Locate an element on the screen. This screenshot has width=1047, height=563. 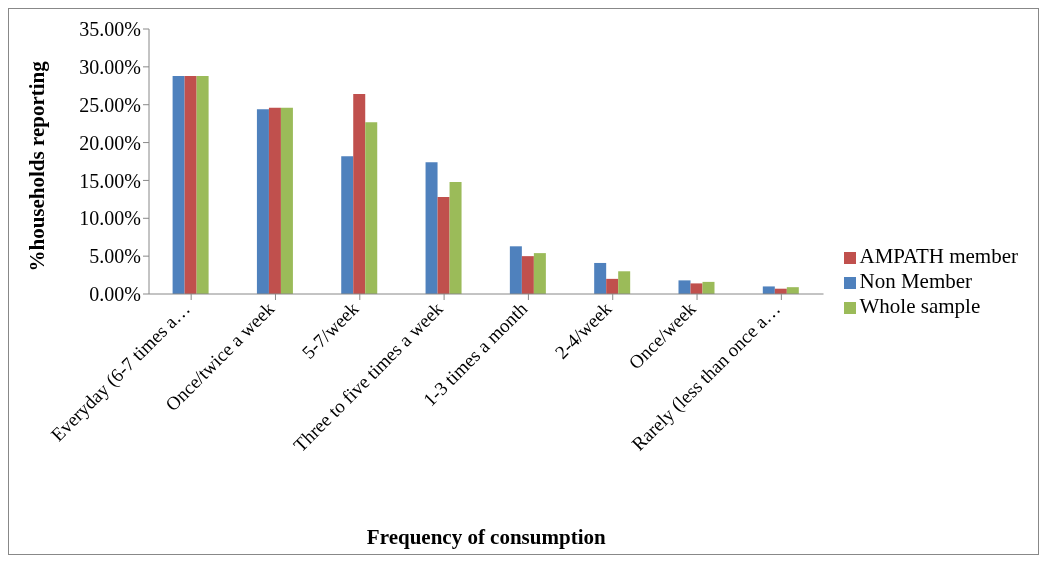
y-tick-label: 30.00% is located at coordinates (110, 66).